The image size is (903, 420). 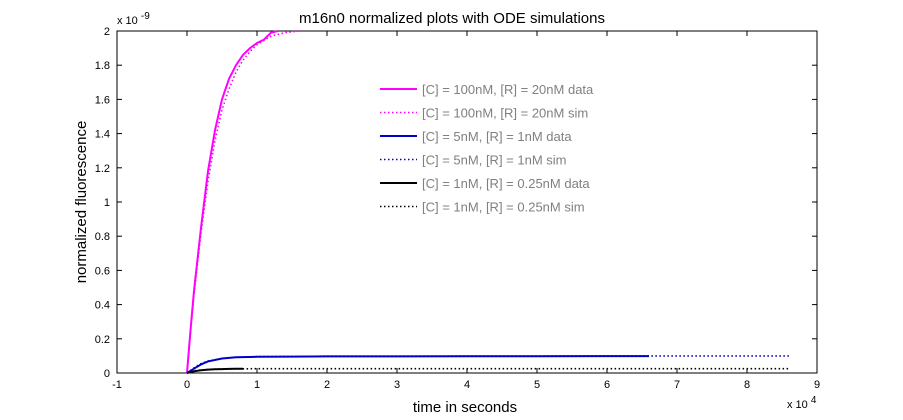 I want to click on y-axis-label: normalized fluorescence, so click(x=81, y=202).